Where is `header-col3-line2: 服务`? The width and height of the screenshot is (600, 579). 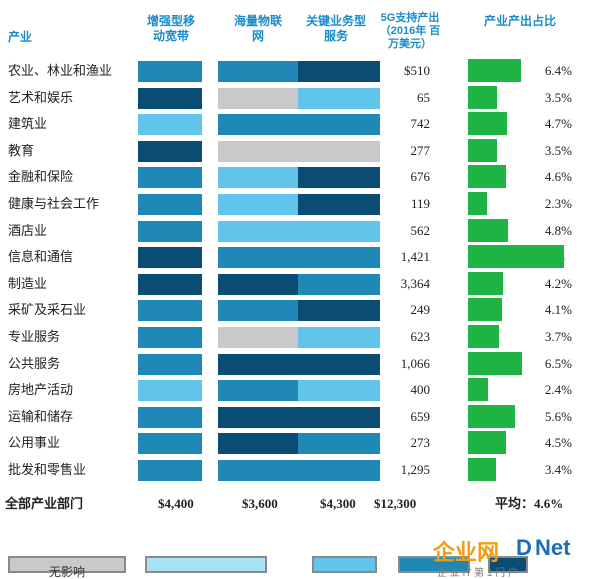
header-col3-line2: 服务 is located at coordinates (335, 36).